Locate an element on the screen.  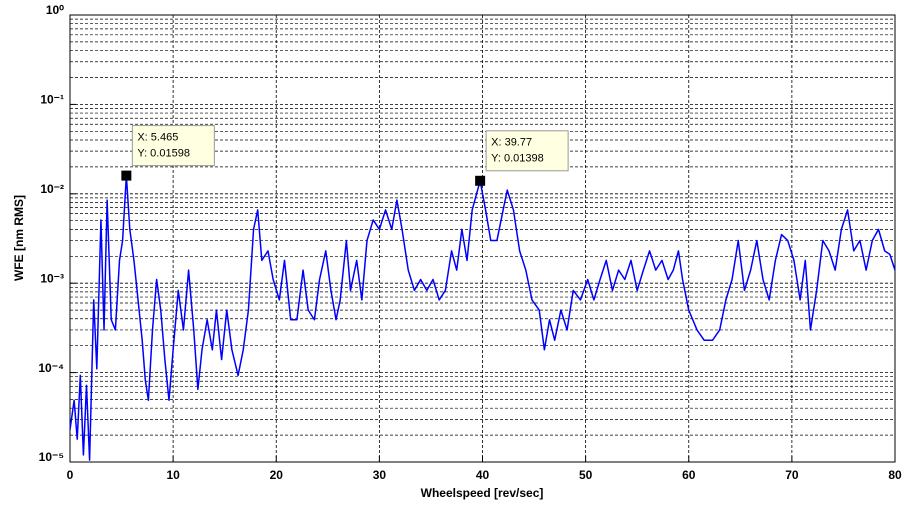
x-tick-label: 10 is located at coordinates (173, 475).